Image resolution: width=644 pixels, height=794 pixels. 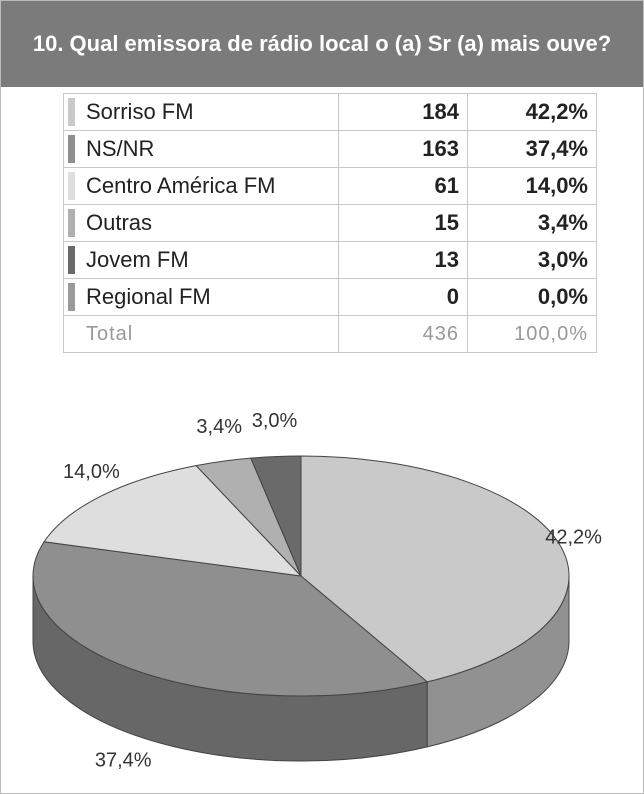 What do you see at coordinates (532, 186) in the screenshot?
I see `table-cell: 14,0%` at bounding box center [532, 186].